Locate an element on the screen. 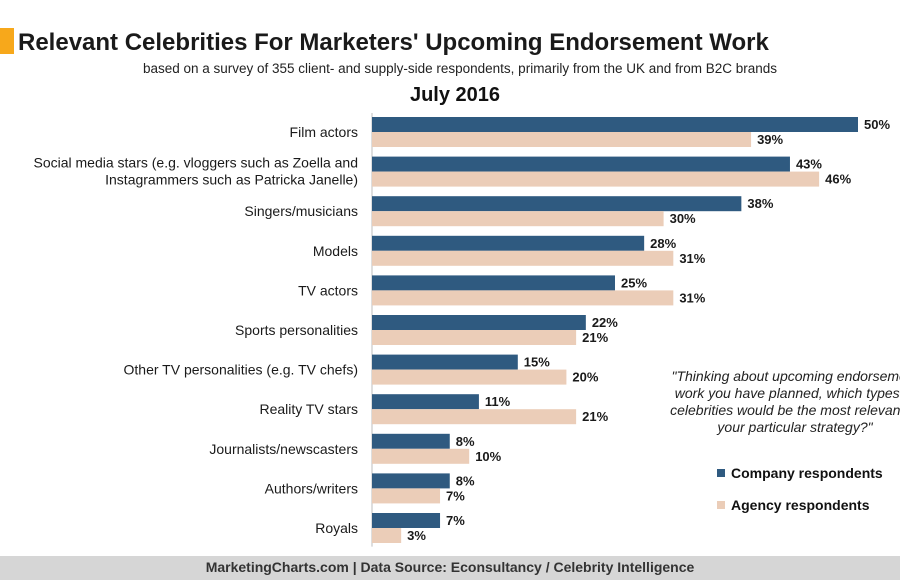 Image resolution: width=900 pixels, height=580 pixels. value-label-company: 43% is located at coordinates (809, 164).